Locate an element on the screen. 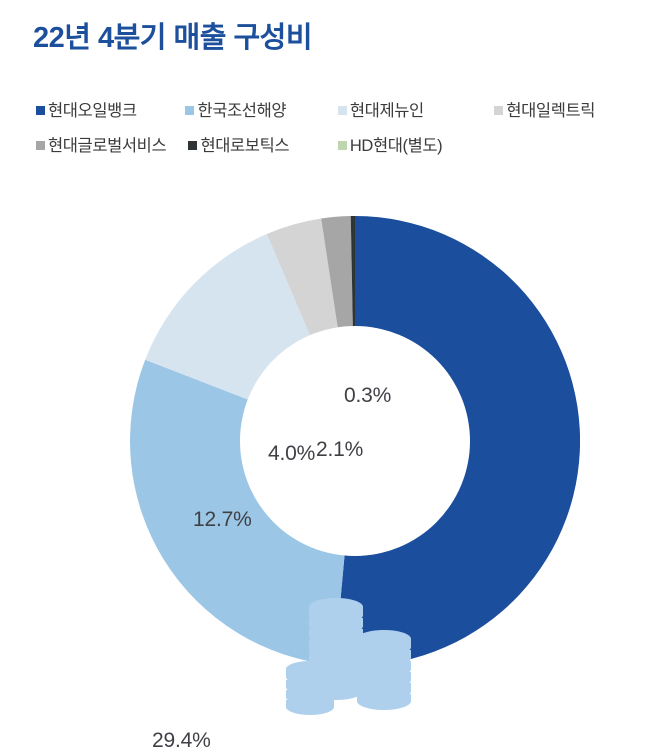  slice-label-hyundai-robotics: 0.3% is located at coordinates (368, 395).